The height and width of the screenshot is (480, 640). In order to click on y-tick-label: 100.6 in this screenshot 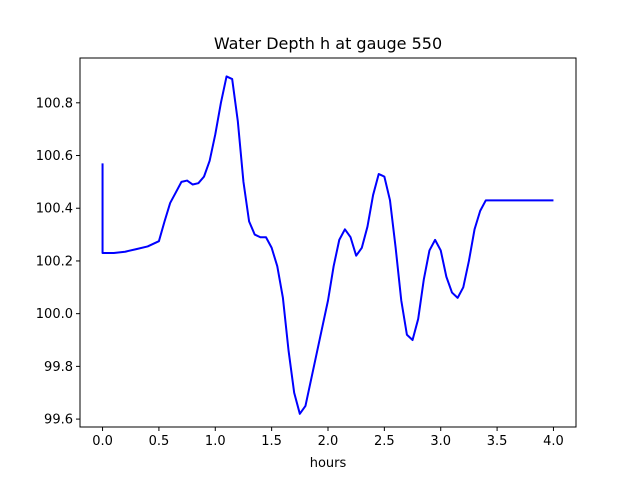, I will do `click(54, 156)`.